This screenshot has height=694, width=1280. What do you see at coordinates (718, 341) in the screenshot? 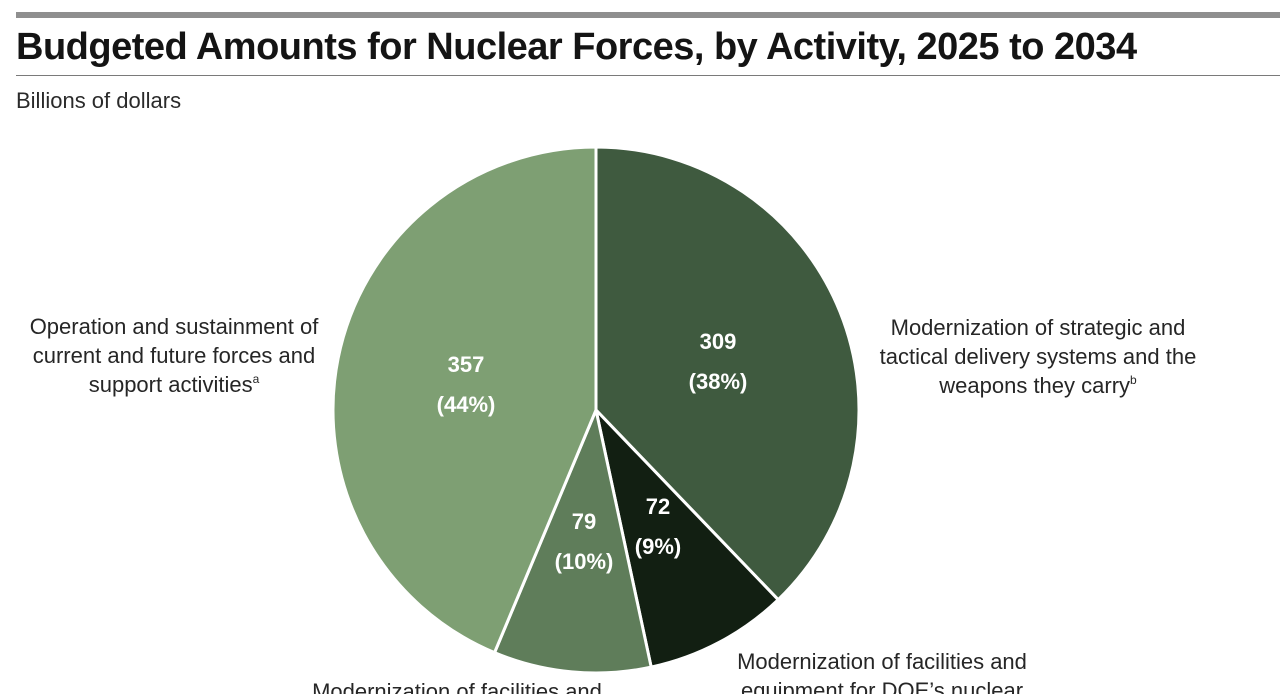
I see `slice-value-label-1: 309` at bounding box center [718, 341].